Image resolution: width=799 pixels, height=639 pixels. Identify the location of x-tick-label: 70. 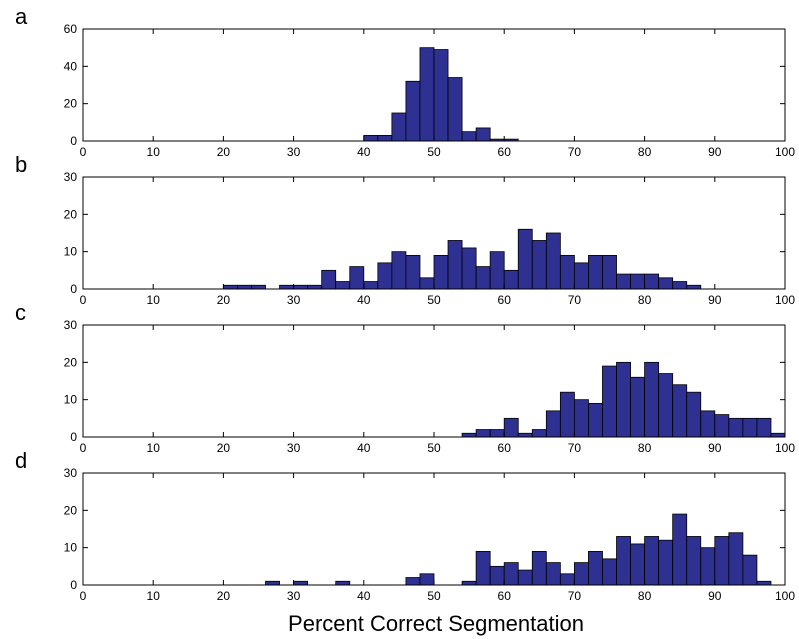
(575, 596).